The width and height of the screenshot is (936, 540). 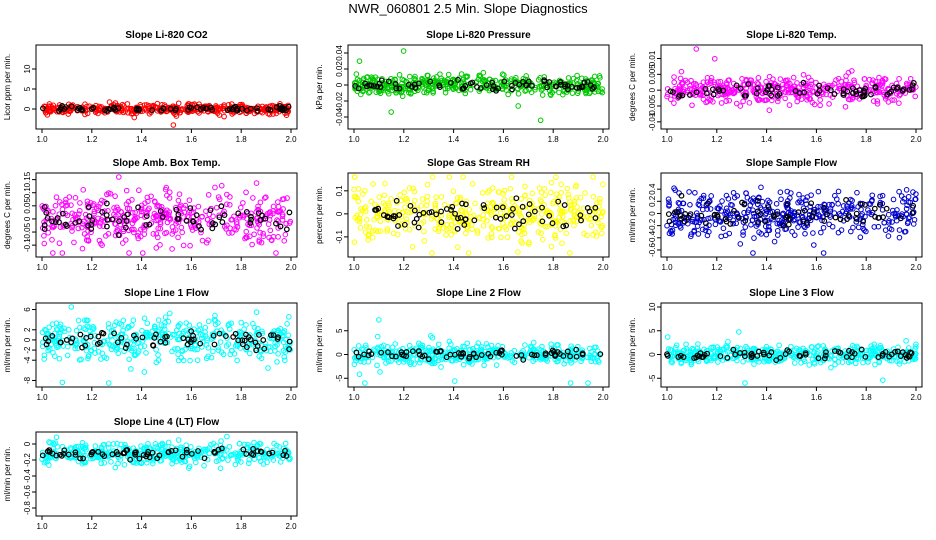 What do you see at coordinates (717, 139) in the screenshot?
I see `x-tick-label: 1.2` at bounding box center [717, 139].